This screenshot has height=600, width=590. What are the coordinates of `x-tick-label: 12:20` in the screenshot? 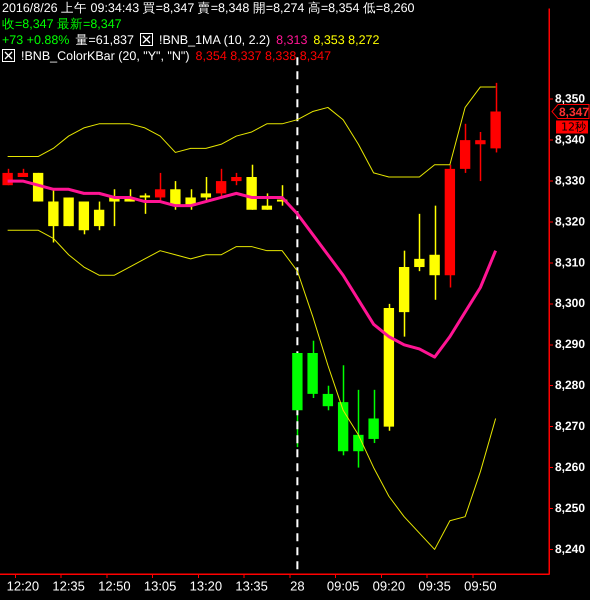 It's located at (23, 586).